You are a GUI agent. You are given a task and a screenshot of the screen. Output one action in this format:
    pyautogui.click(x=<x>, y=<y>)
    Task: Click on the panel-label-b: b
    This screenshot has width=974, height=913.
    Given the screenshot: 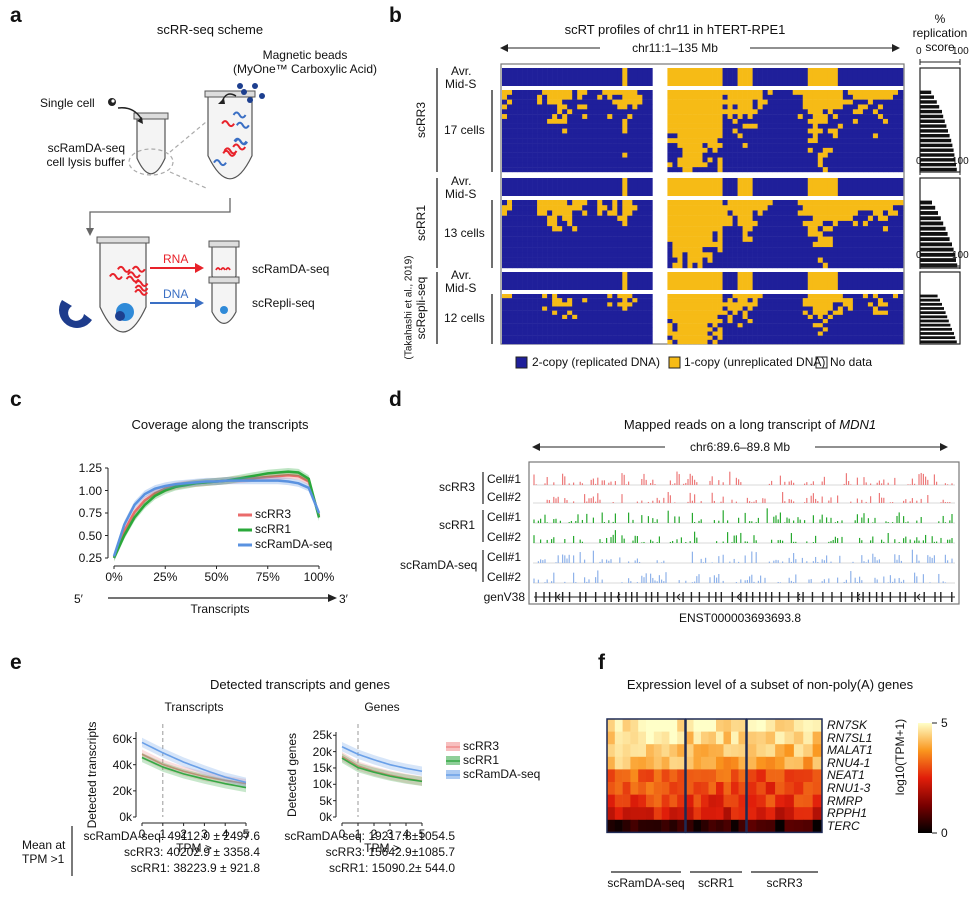 What is the action you would take?
    pyautogui.click(x=395, y=15)
    